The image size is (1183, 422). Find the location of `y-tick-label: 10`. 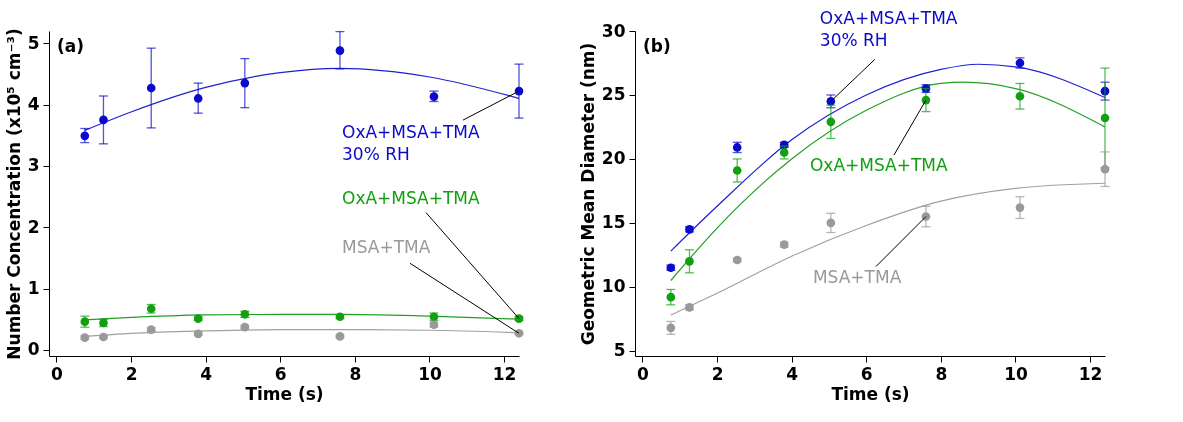

y-tick-label: 10 is located at coordinates (613, 286).